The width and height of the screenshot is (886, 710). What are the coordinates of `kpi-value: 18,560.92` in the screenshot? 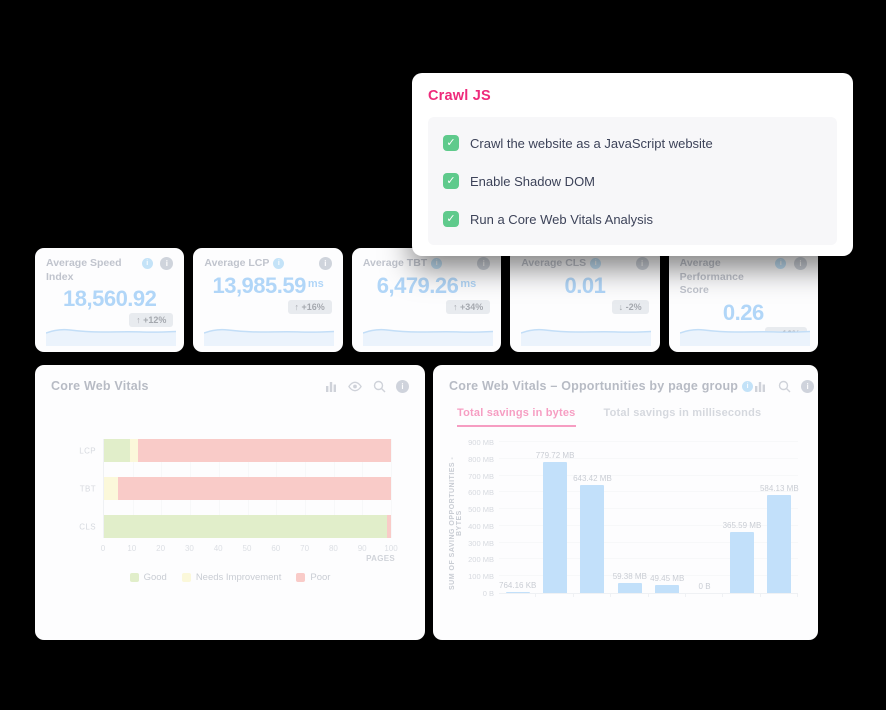 It's located at (110, 299).